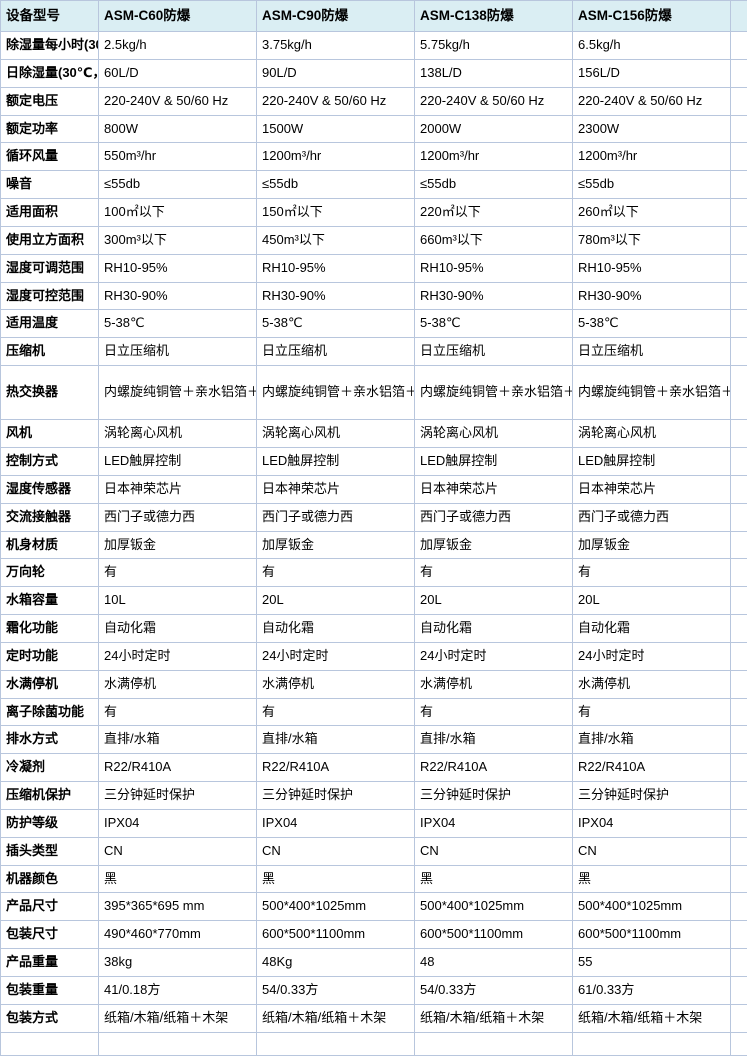 This screenshot has width=747, height=1056. I want to click on row-label: 产品尺寸, so click(50, 907).